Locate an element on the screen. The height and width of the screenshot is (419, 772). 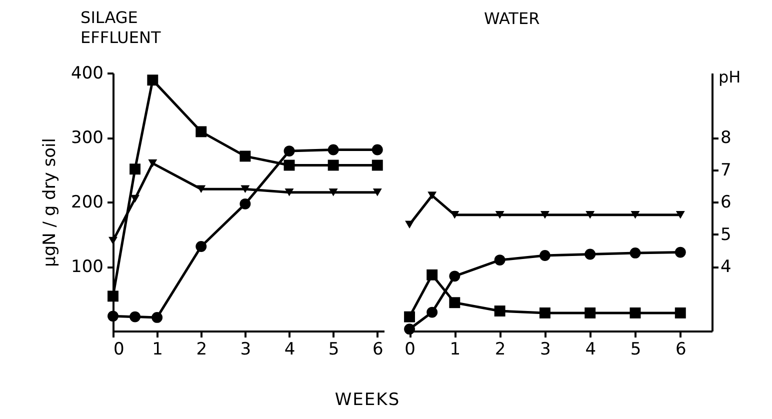
y2-tick-label: 6 is located at coordinates (726, 202).